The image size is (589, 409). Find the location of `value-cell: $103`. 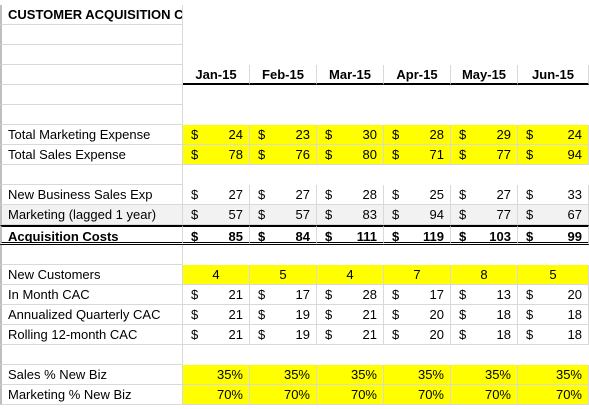

value-cell: $103 is located at coordinates (484, 235).